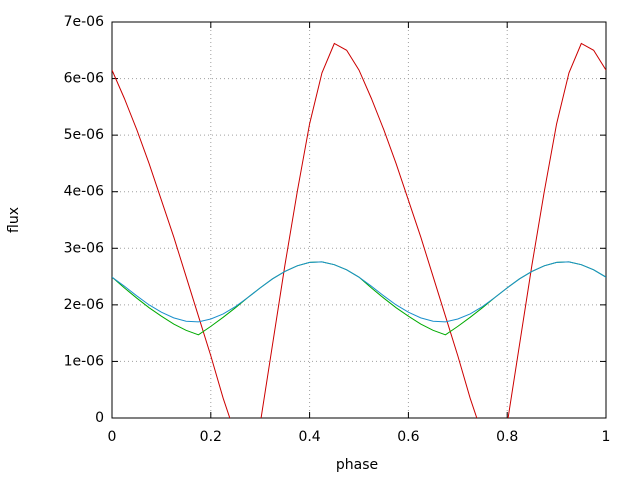  Describe the element at coordinates (99, 418) in the screenshot. I see `y-tick-label: 0` at that location.